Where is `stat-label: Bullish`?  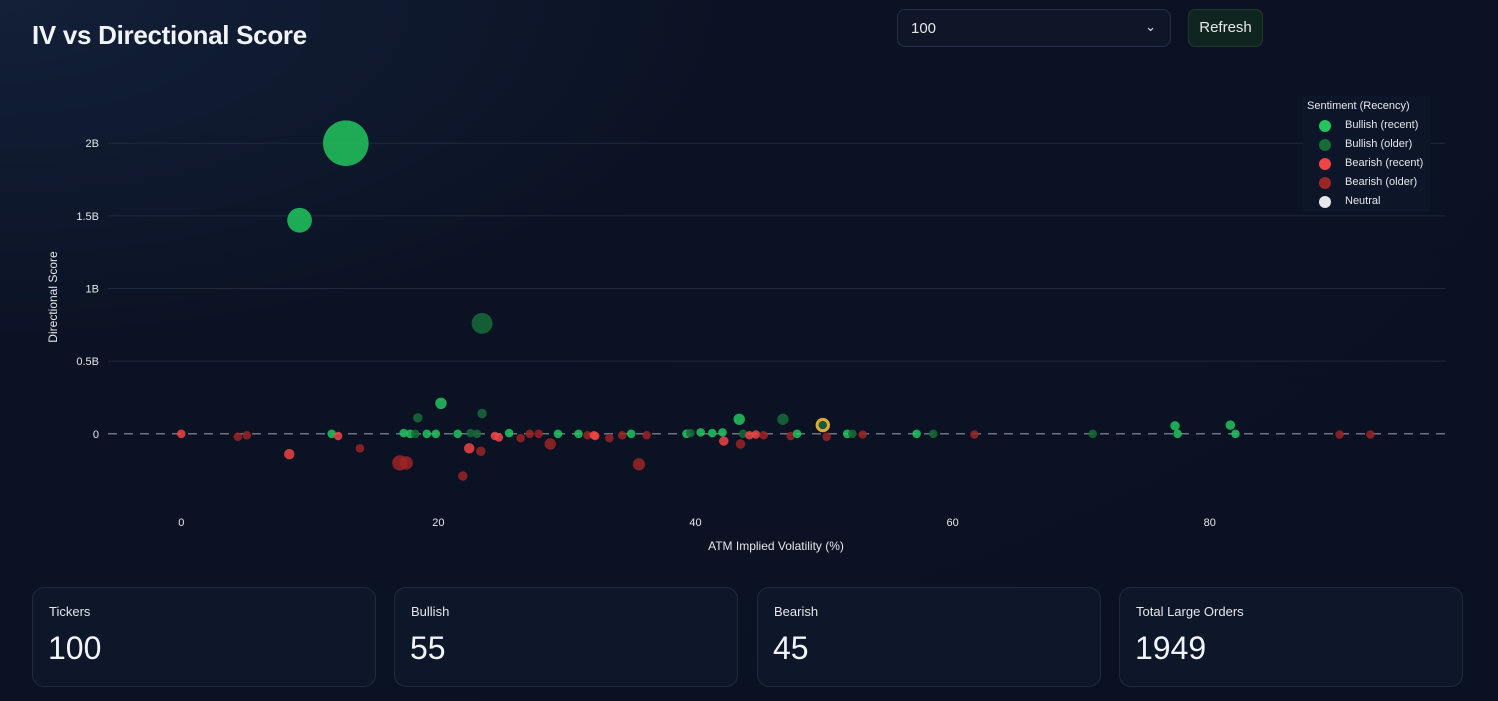
stat-label: Bullish is located at coordinates (430, 611).